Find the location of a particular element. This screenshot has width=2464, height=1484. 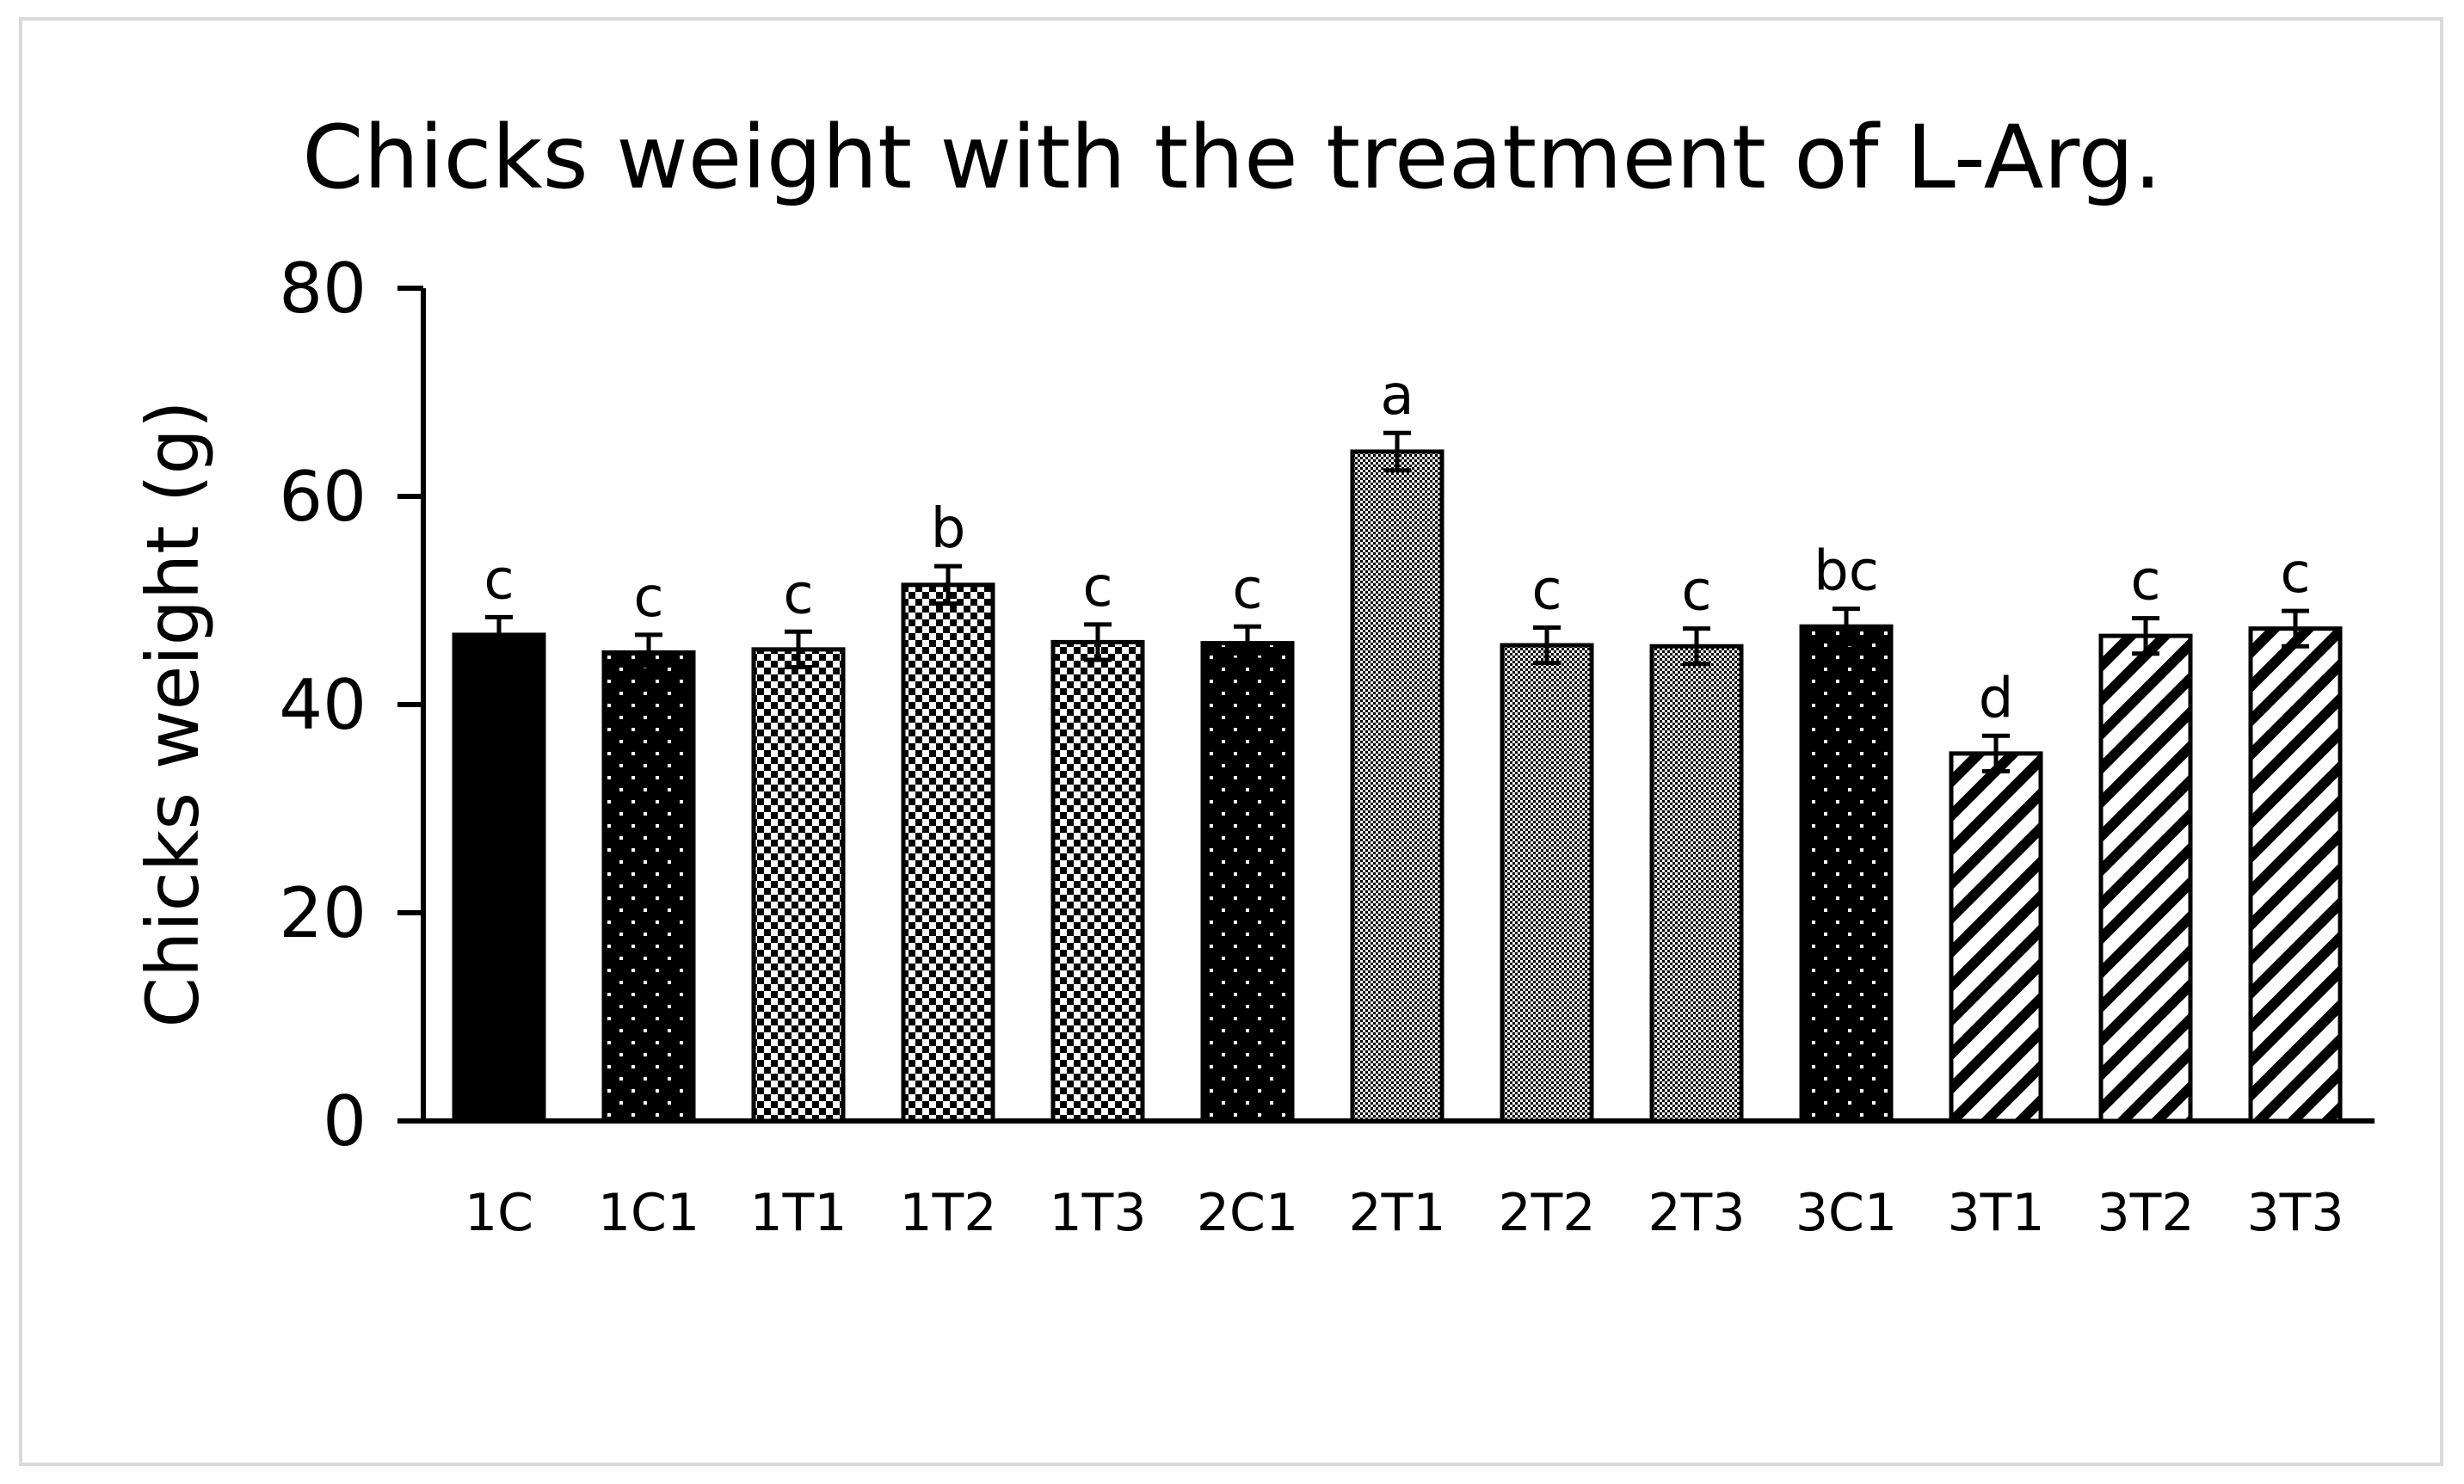

category-label: 1T1 is located at coordinates (798, 1213).